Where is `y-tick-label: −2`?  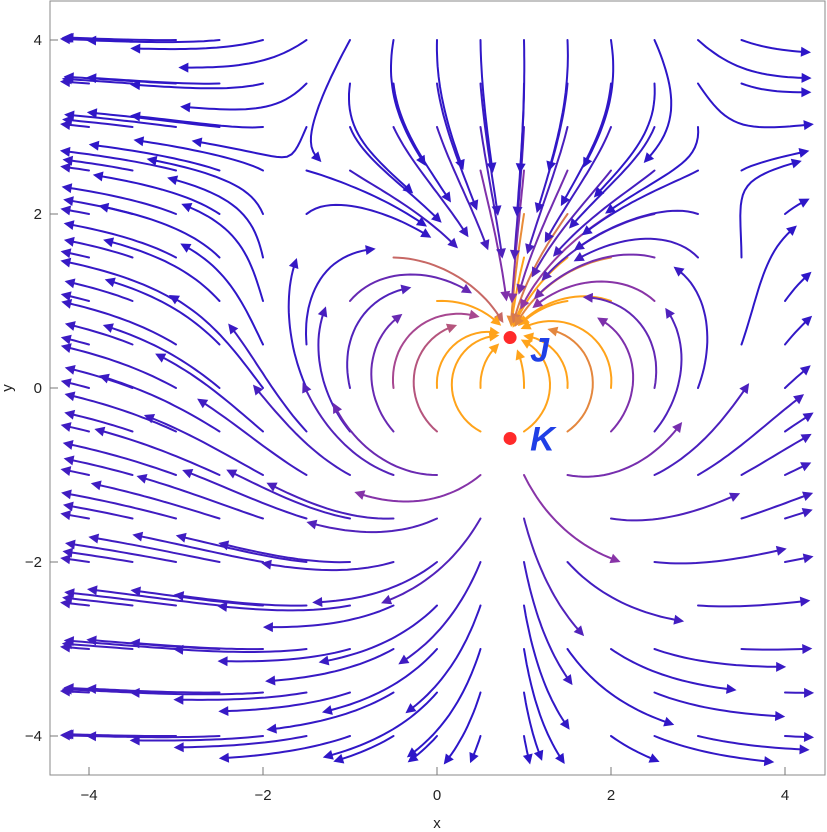 y-tick-label: −2 is located at coordinates (33, 562).